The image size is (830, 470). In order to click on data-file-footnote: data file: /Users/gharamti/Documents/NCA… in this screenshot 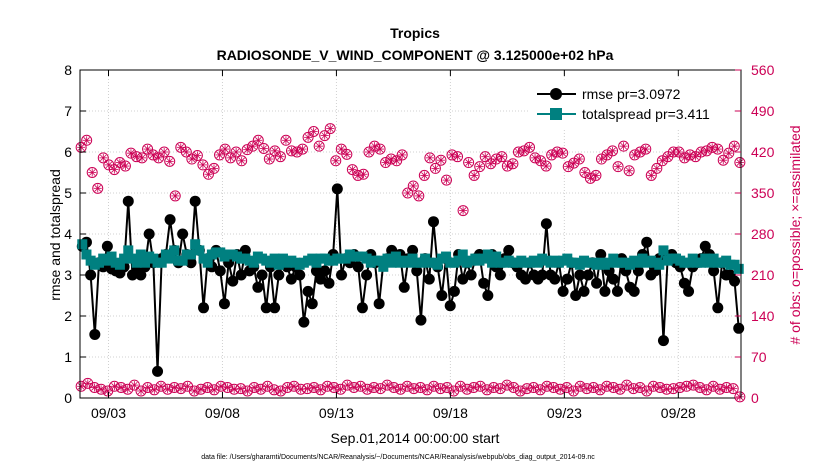, I will do `click(398, 457)`.